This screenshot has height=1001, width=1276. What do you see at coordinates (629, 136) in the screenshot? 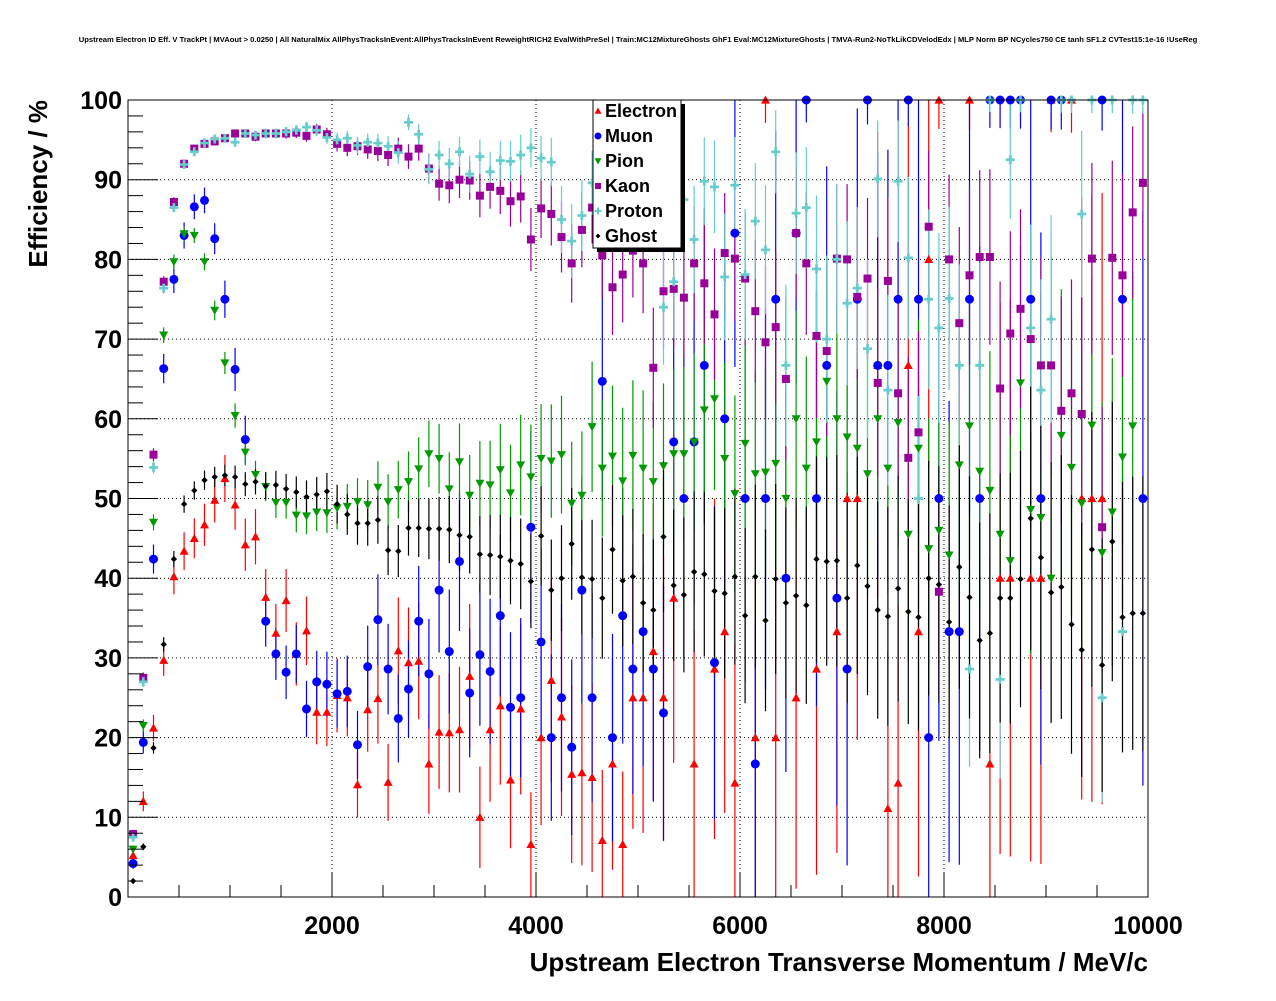
I see `muon-legend-label: Muon` at bounding box center [629, 136].